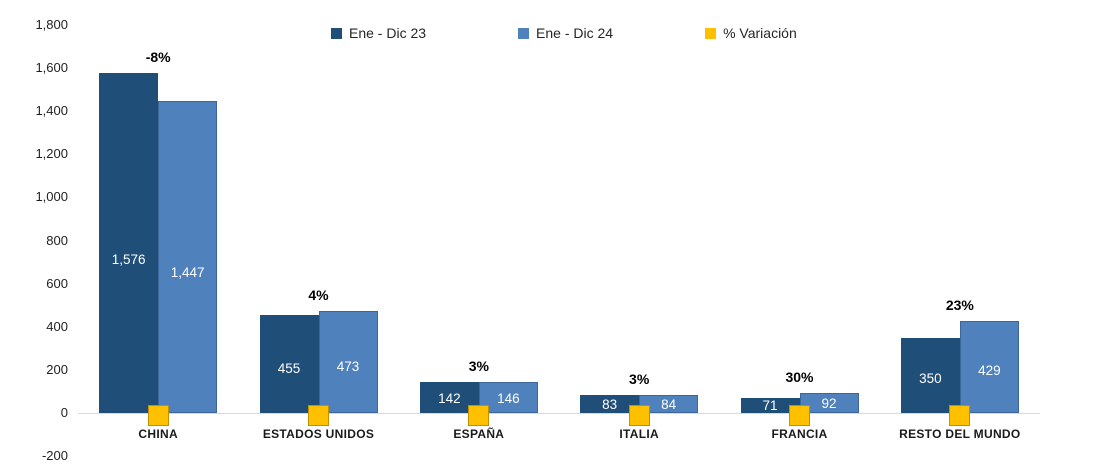 This screenshot has width=1104, height=473. Describe the element at coordinates (54, 456) in the screenshot. I see `y-axis-tick-label: -200` at that location.